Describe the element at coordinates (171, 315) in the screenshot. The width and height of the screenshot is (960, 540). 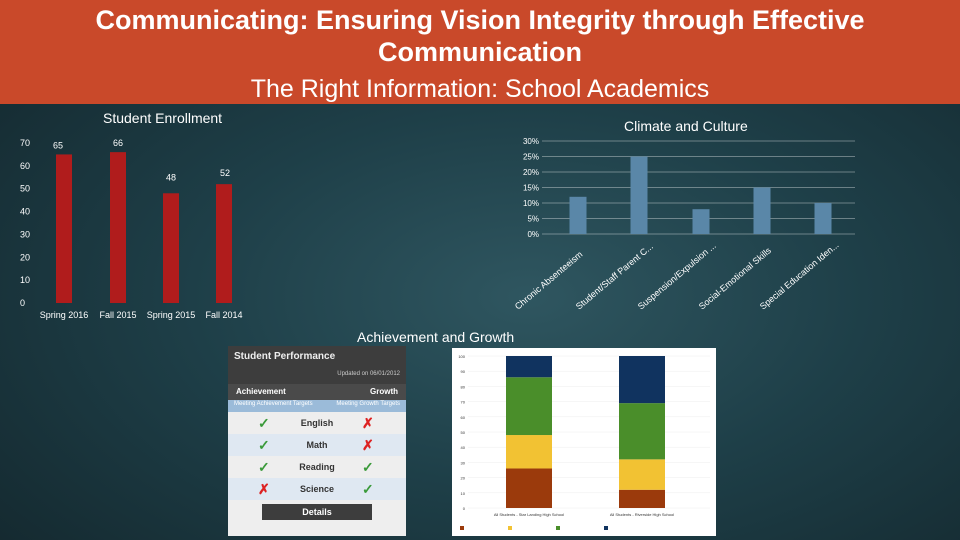
I see `enrollment-x-label: Spring 2015` at that location.